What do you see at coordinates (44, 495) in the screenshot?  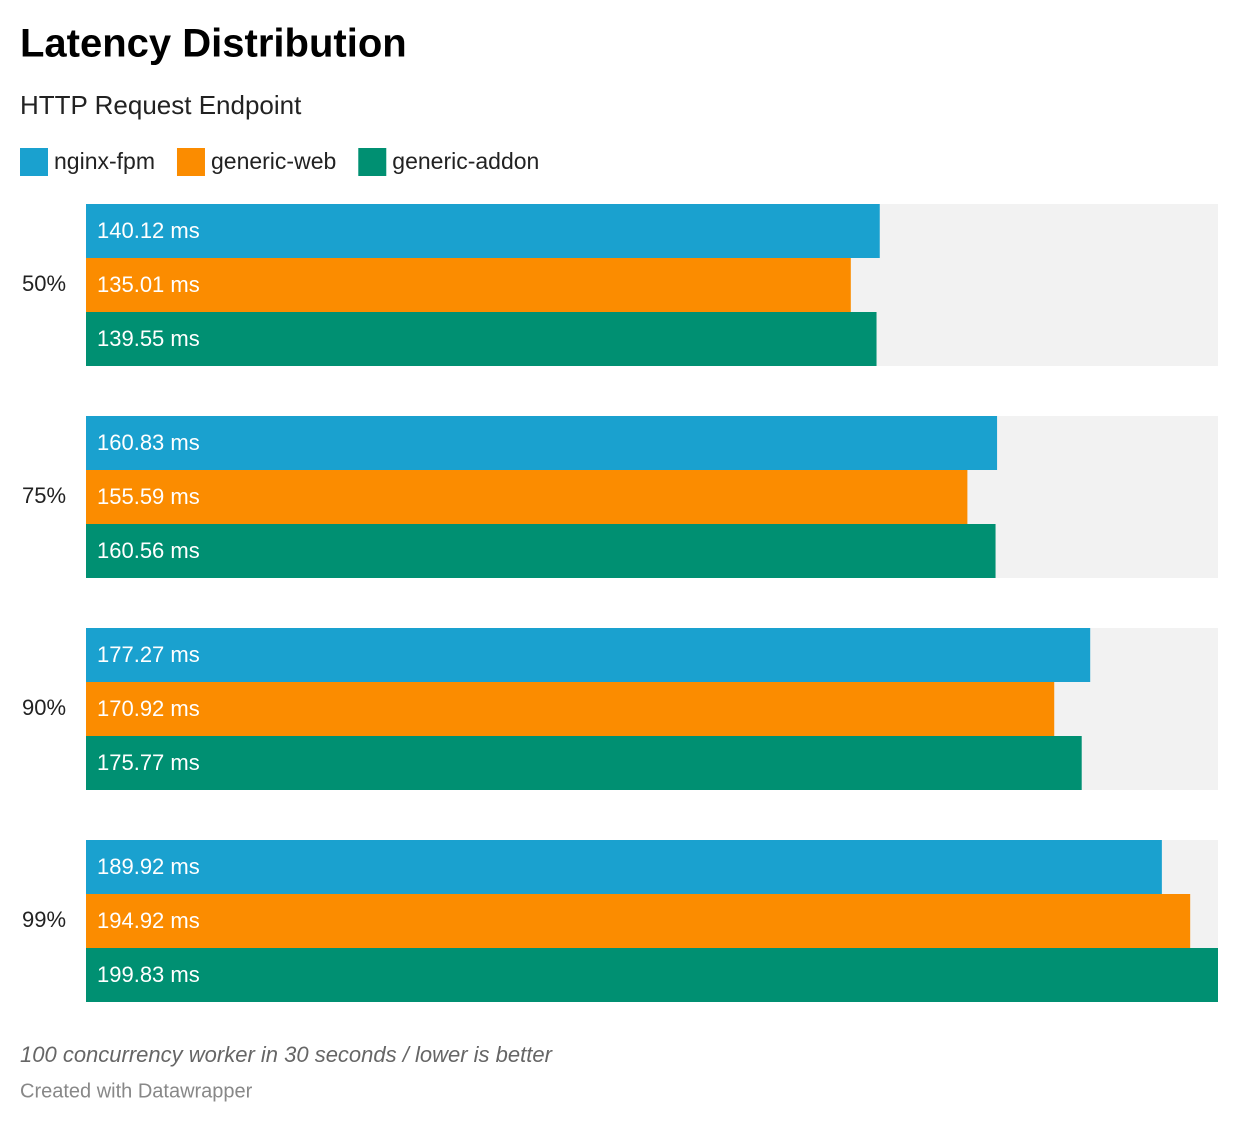 I see `category-label: 75%` at bounding box center [44, 495].